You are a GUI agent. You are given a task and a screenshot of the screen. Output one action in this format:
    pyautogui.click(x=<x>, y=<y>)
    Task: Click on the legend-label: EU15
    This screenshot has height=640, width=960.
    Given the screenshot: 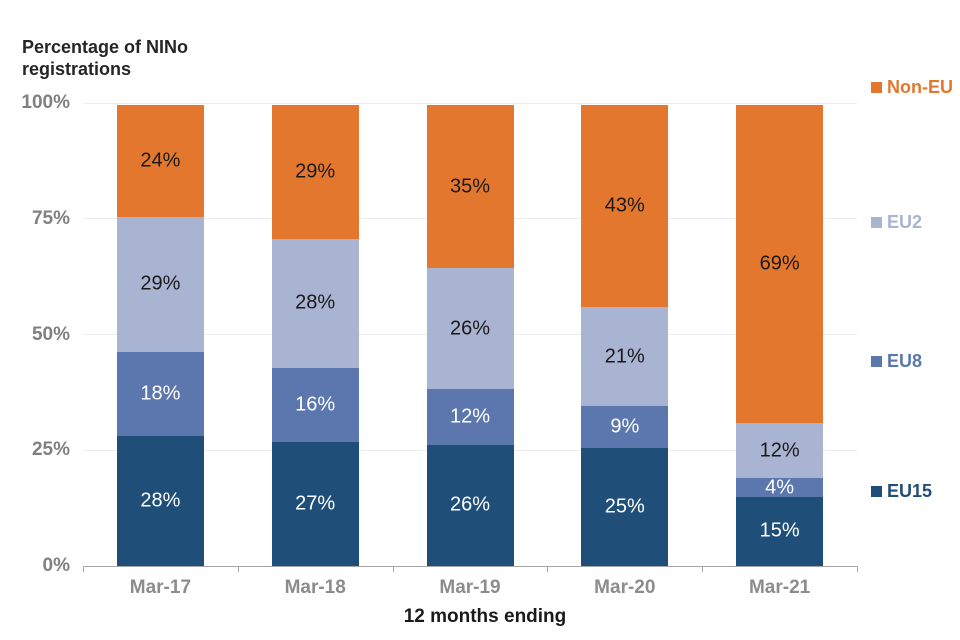 What is the action you would take?
    pyautogui.click(x=910, y=491)
    